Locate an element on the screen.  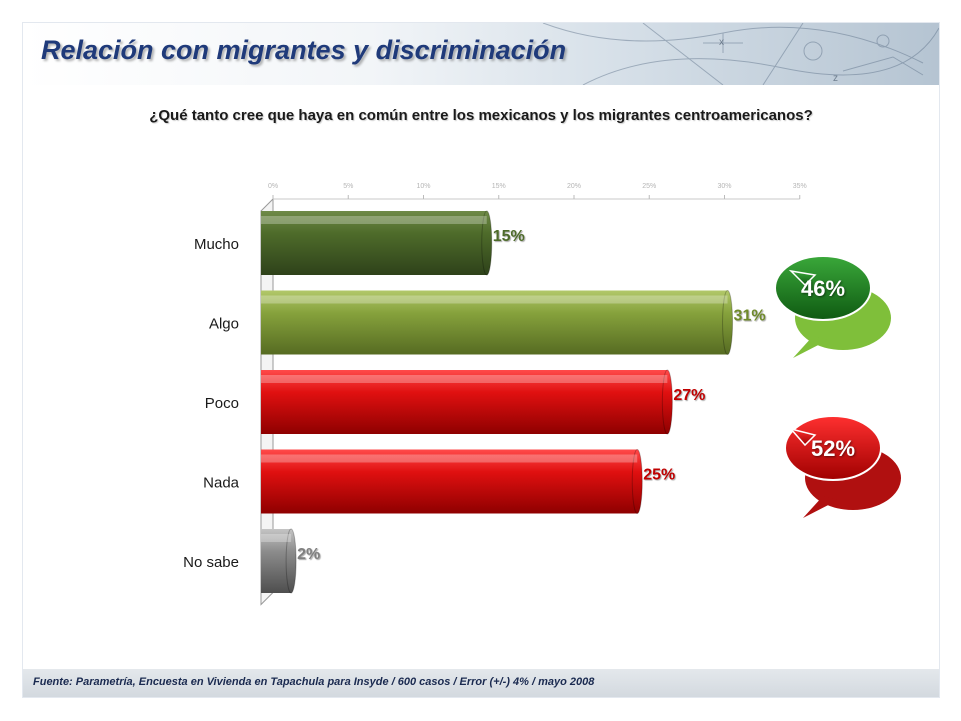
bubble-label: 46% is located at coordinates (823, 288).